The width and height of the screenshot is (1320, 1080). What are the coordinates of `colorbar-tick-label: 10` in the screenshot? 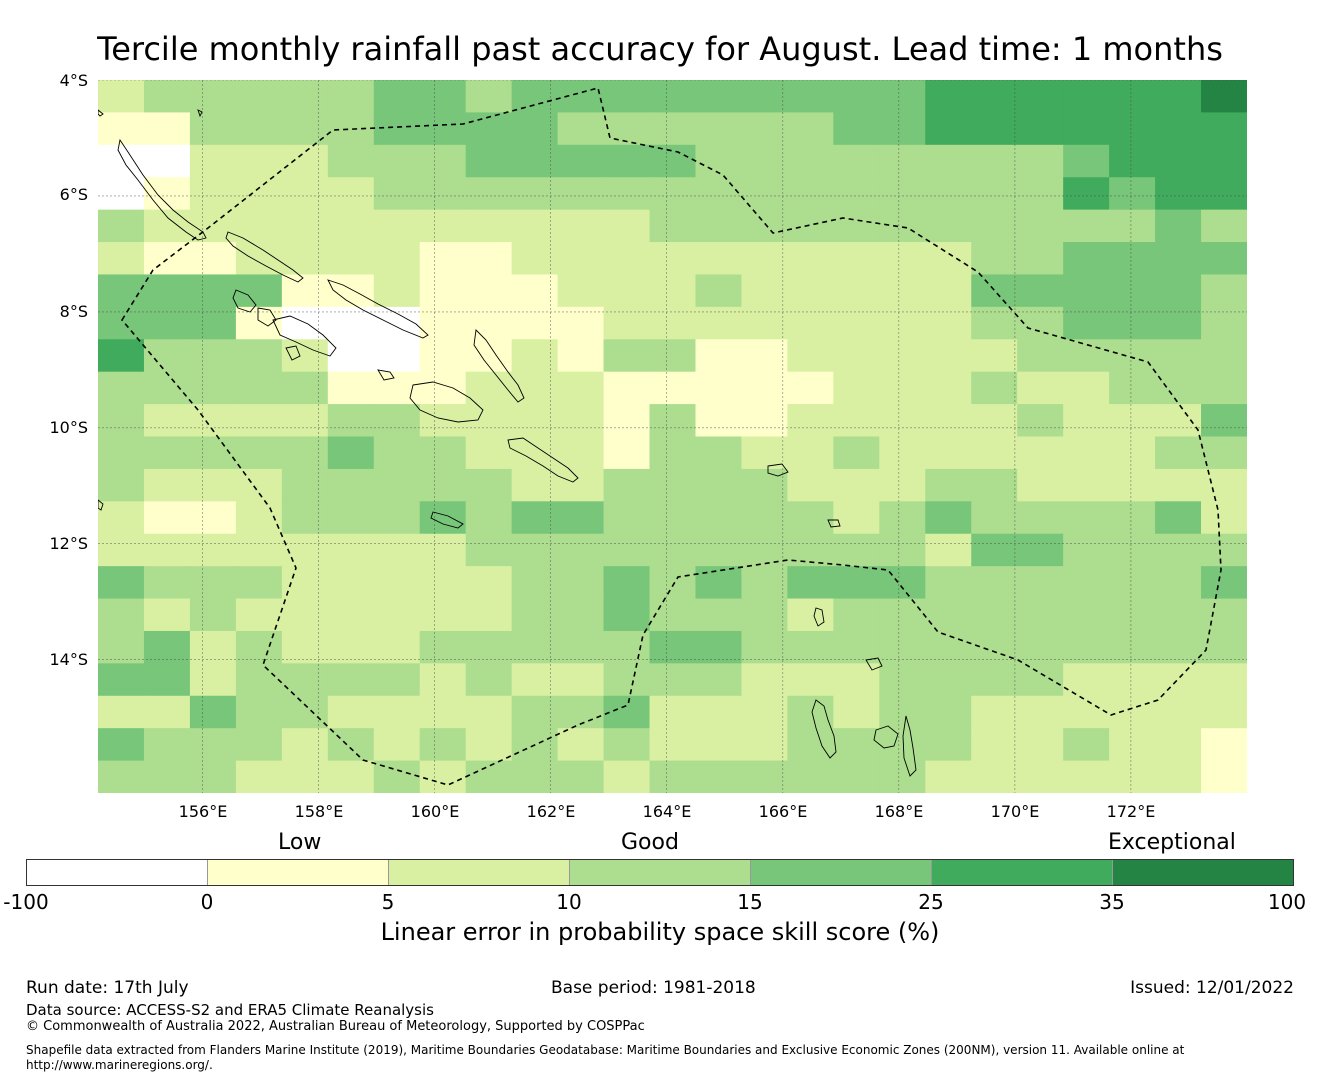 It's located at (569, 902).